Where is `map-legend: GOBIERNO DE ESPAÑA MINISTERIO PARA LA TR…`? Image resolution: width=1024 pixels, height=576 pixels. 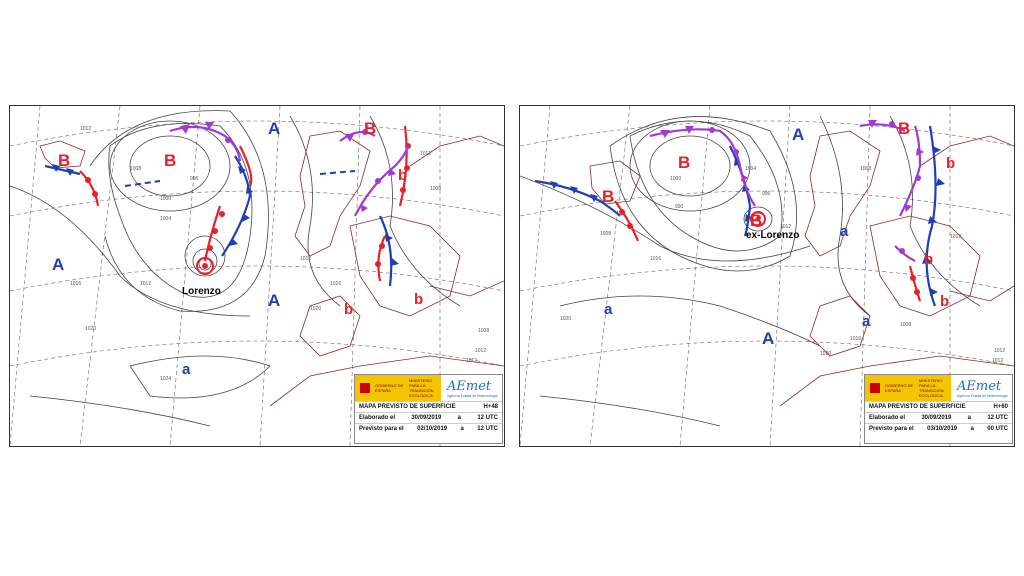
map-legend: GOBIERNO DE ESPAÑA MINISTERIO PARA LA TR… is located at coordinates (428, 409).